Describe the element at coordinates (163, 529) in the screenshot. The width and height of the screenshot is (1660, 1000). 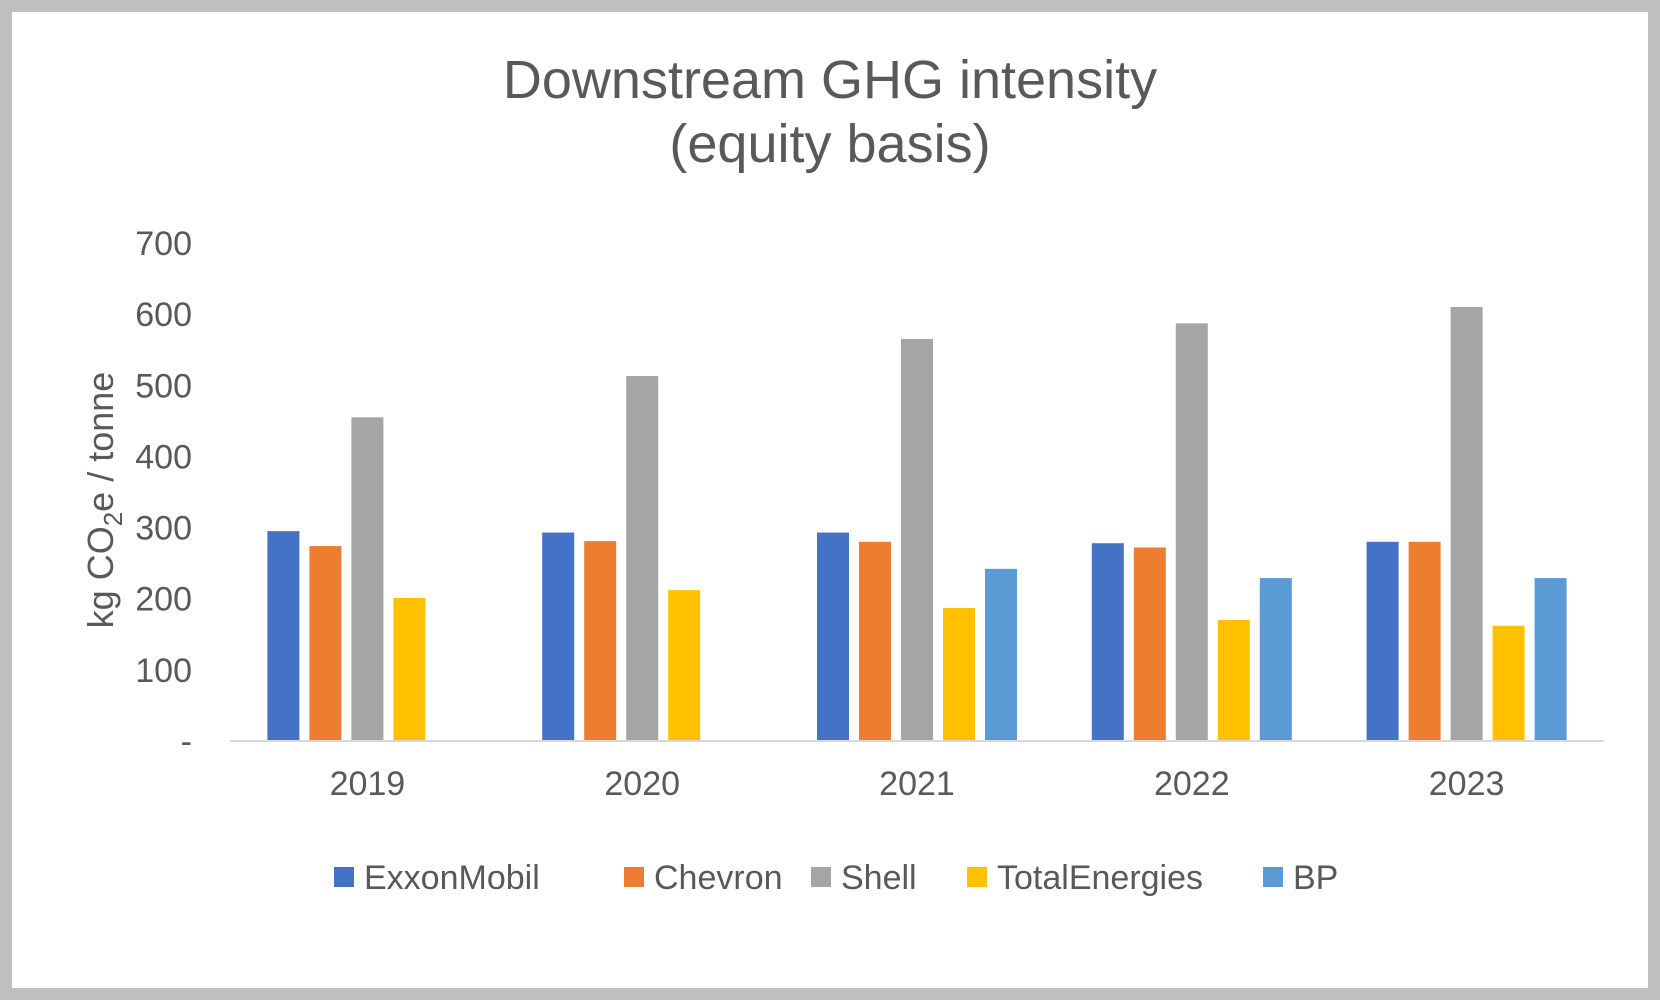
I see `y-tick-label: 300` at that location.